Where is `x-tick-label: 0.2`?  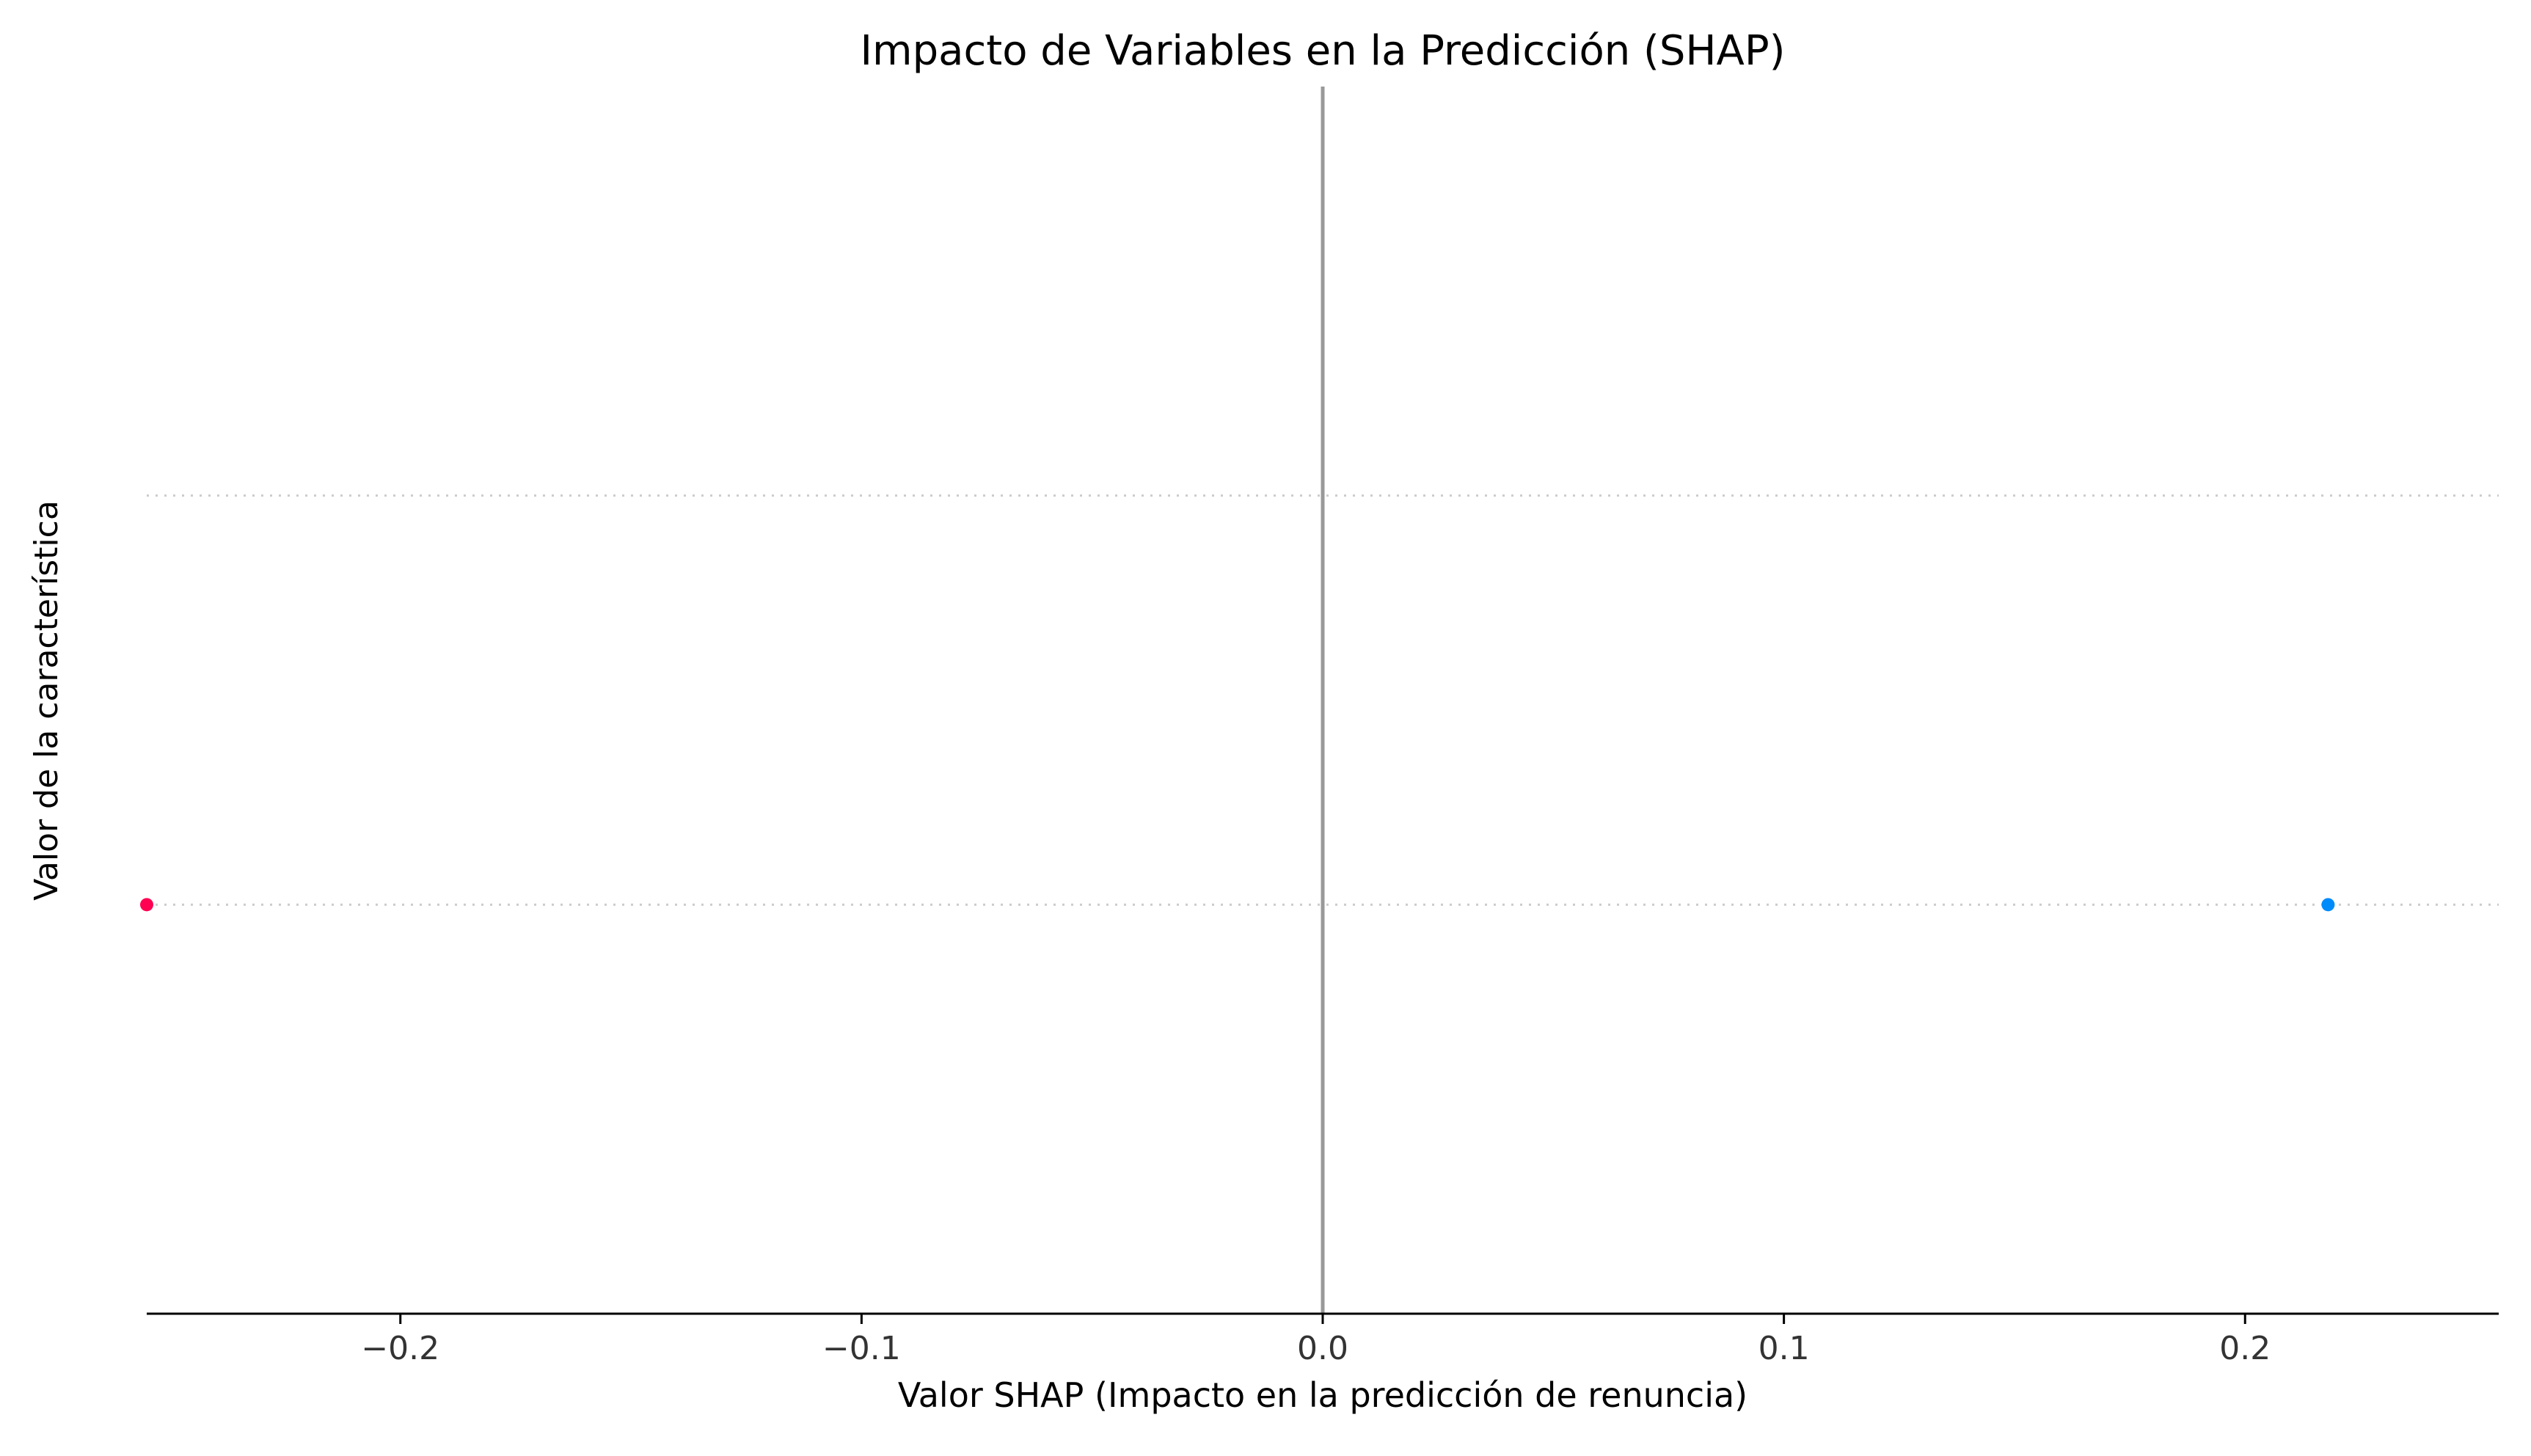
x-tick-label: 0.2 is located at coordinates (2245, 1349).